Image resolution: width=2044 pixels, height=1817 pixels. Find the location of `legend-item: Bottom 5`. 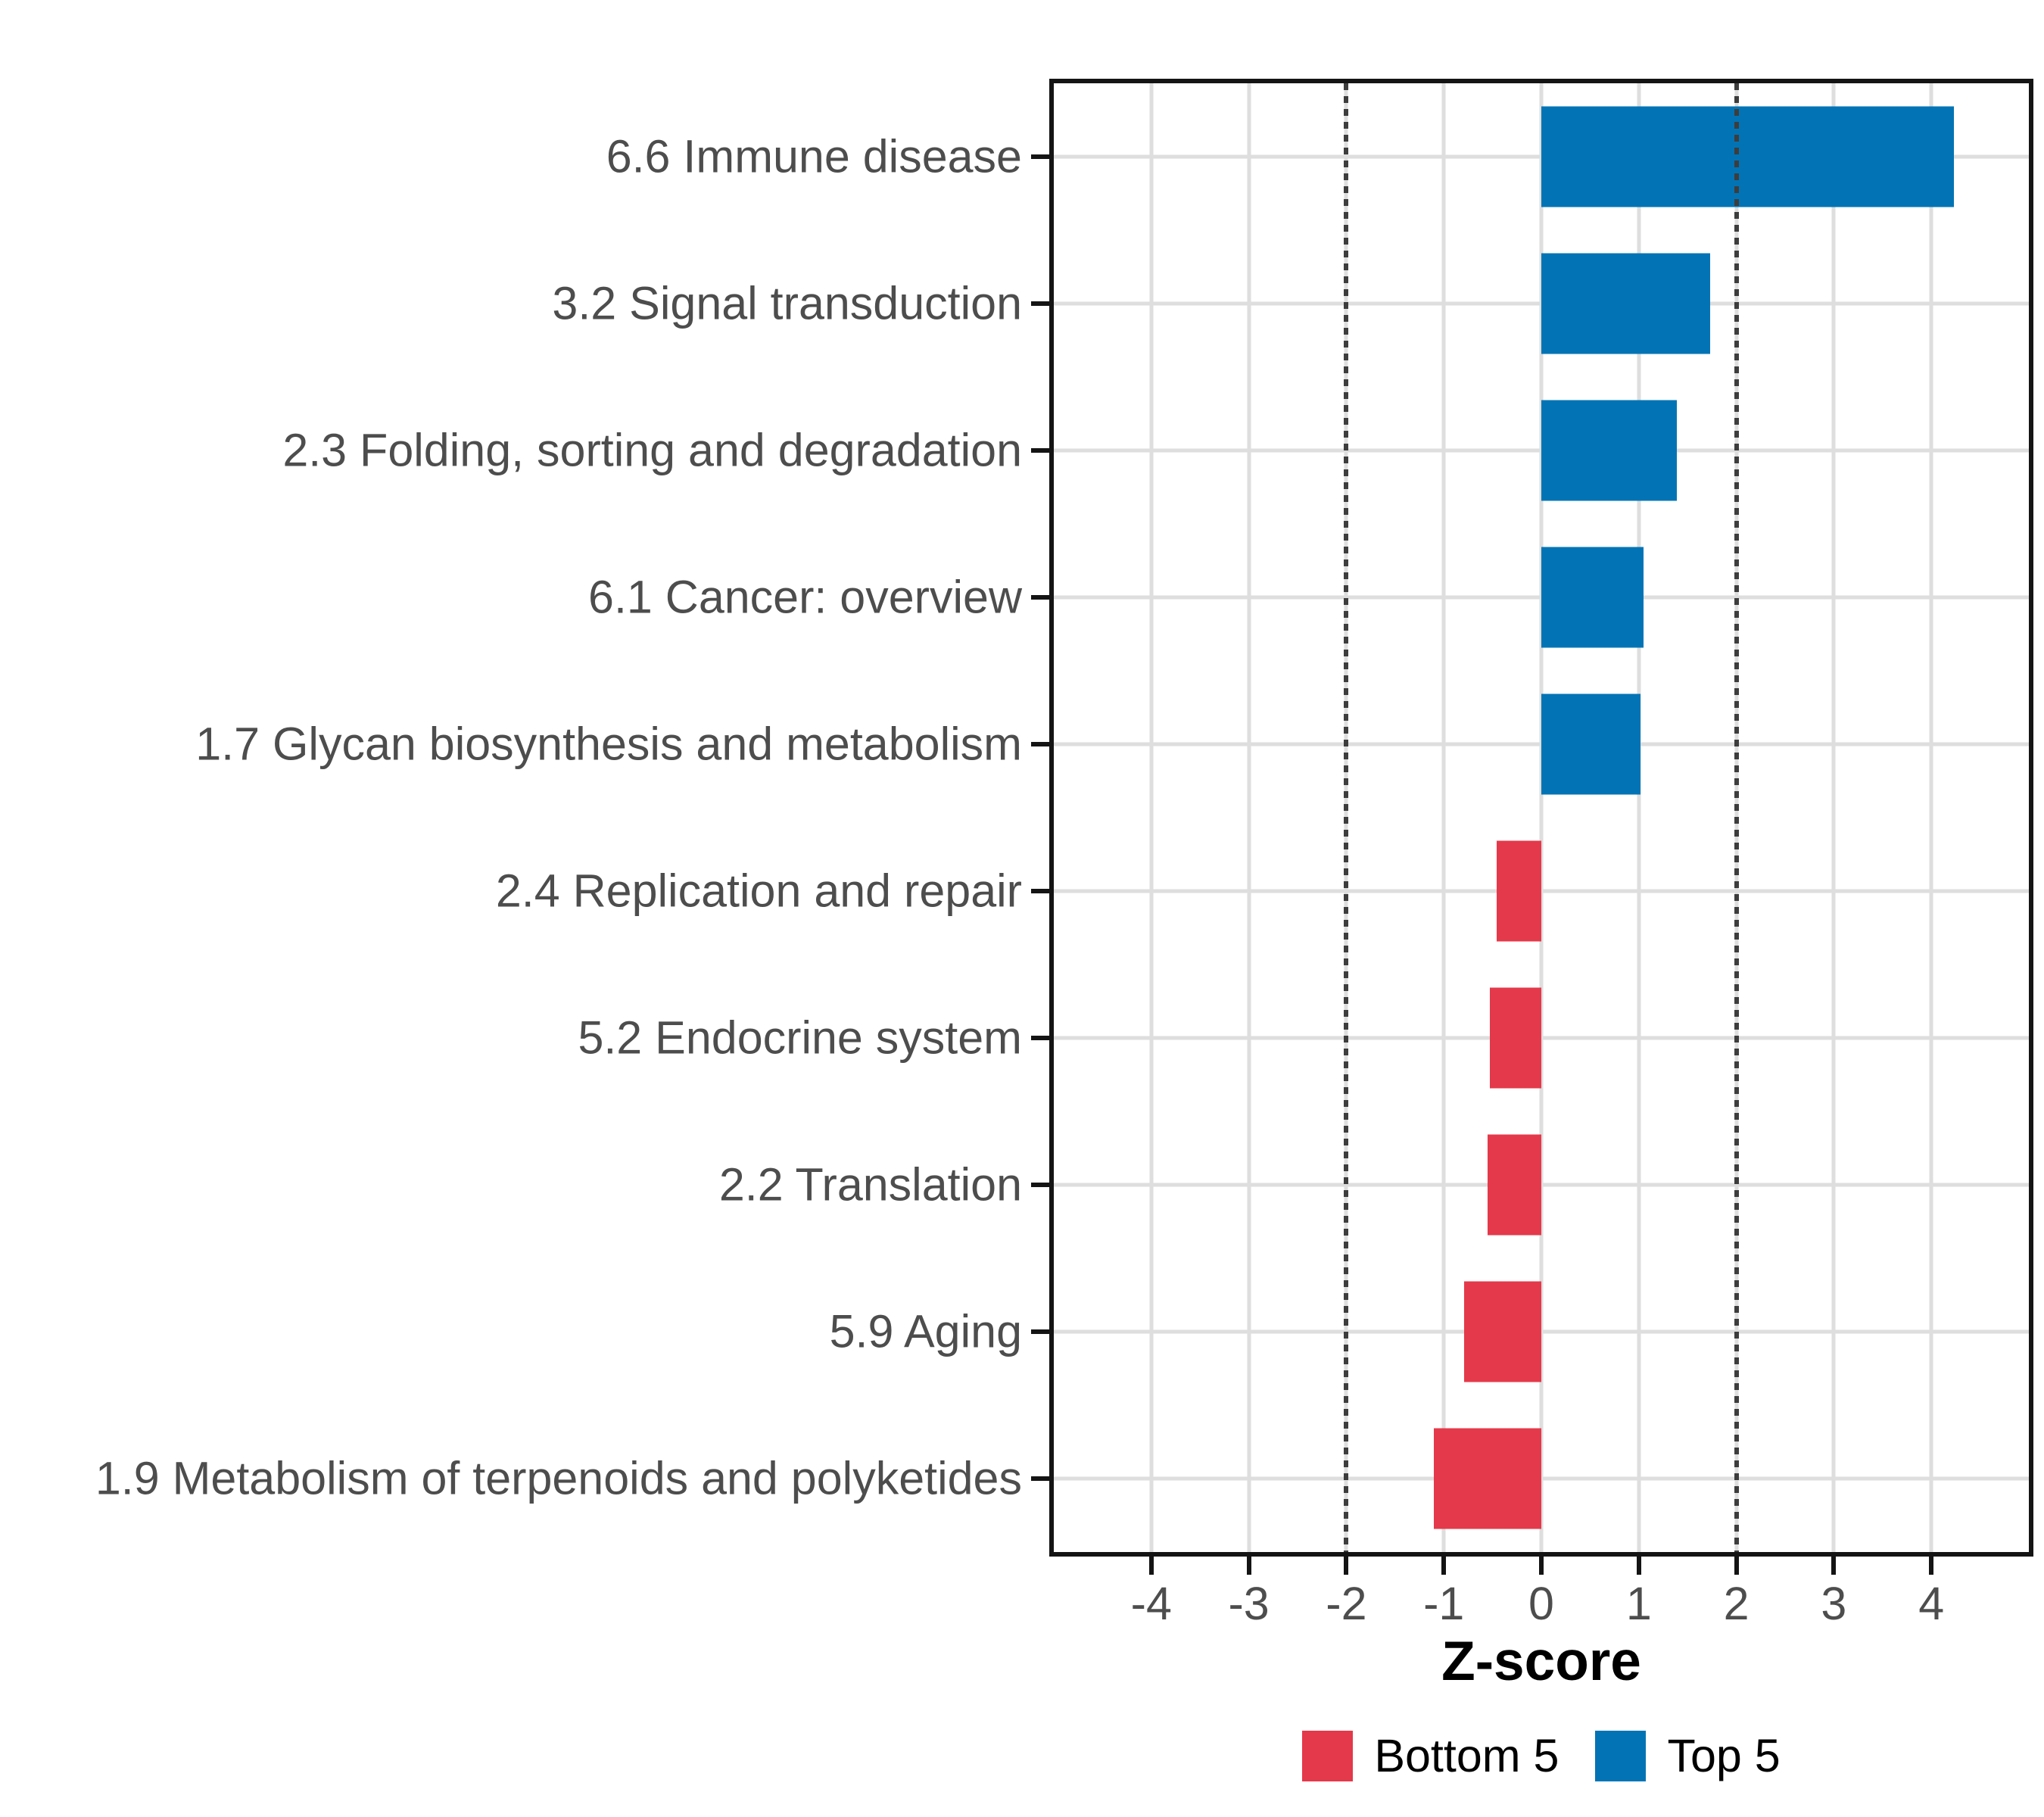

legend-item: Bottom 5 is located at coordinates (1430, 1756).